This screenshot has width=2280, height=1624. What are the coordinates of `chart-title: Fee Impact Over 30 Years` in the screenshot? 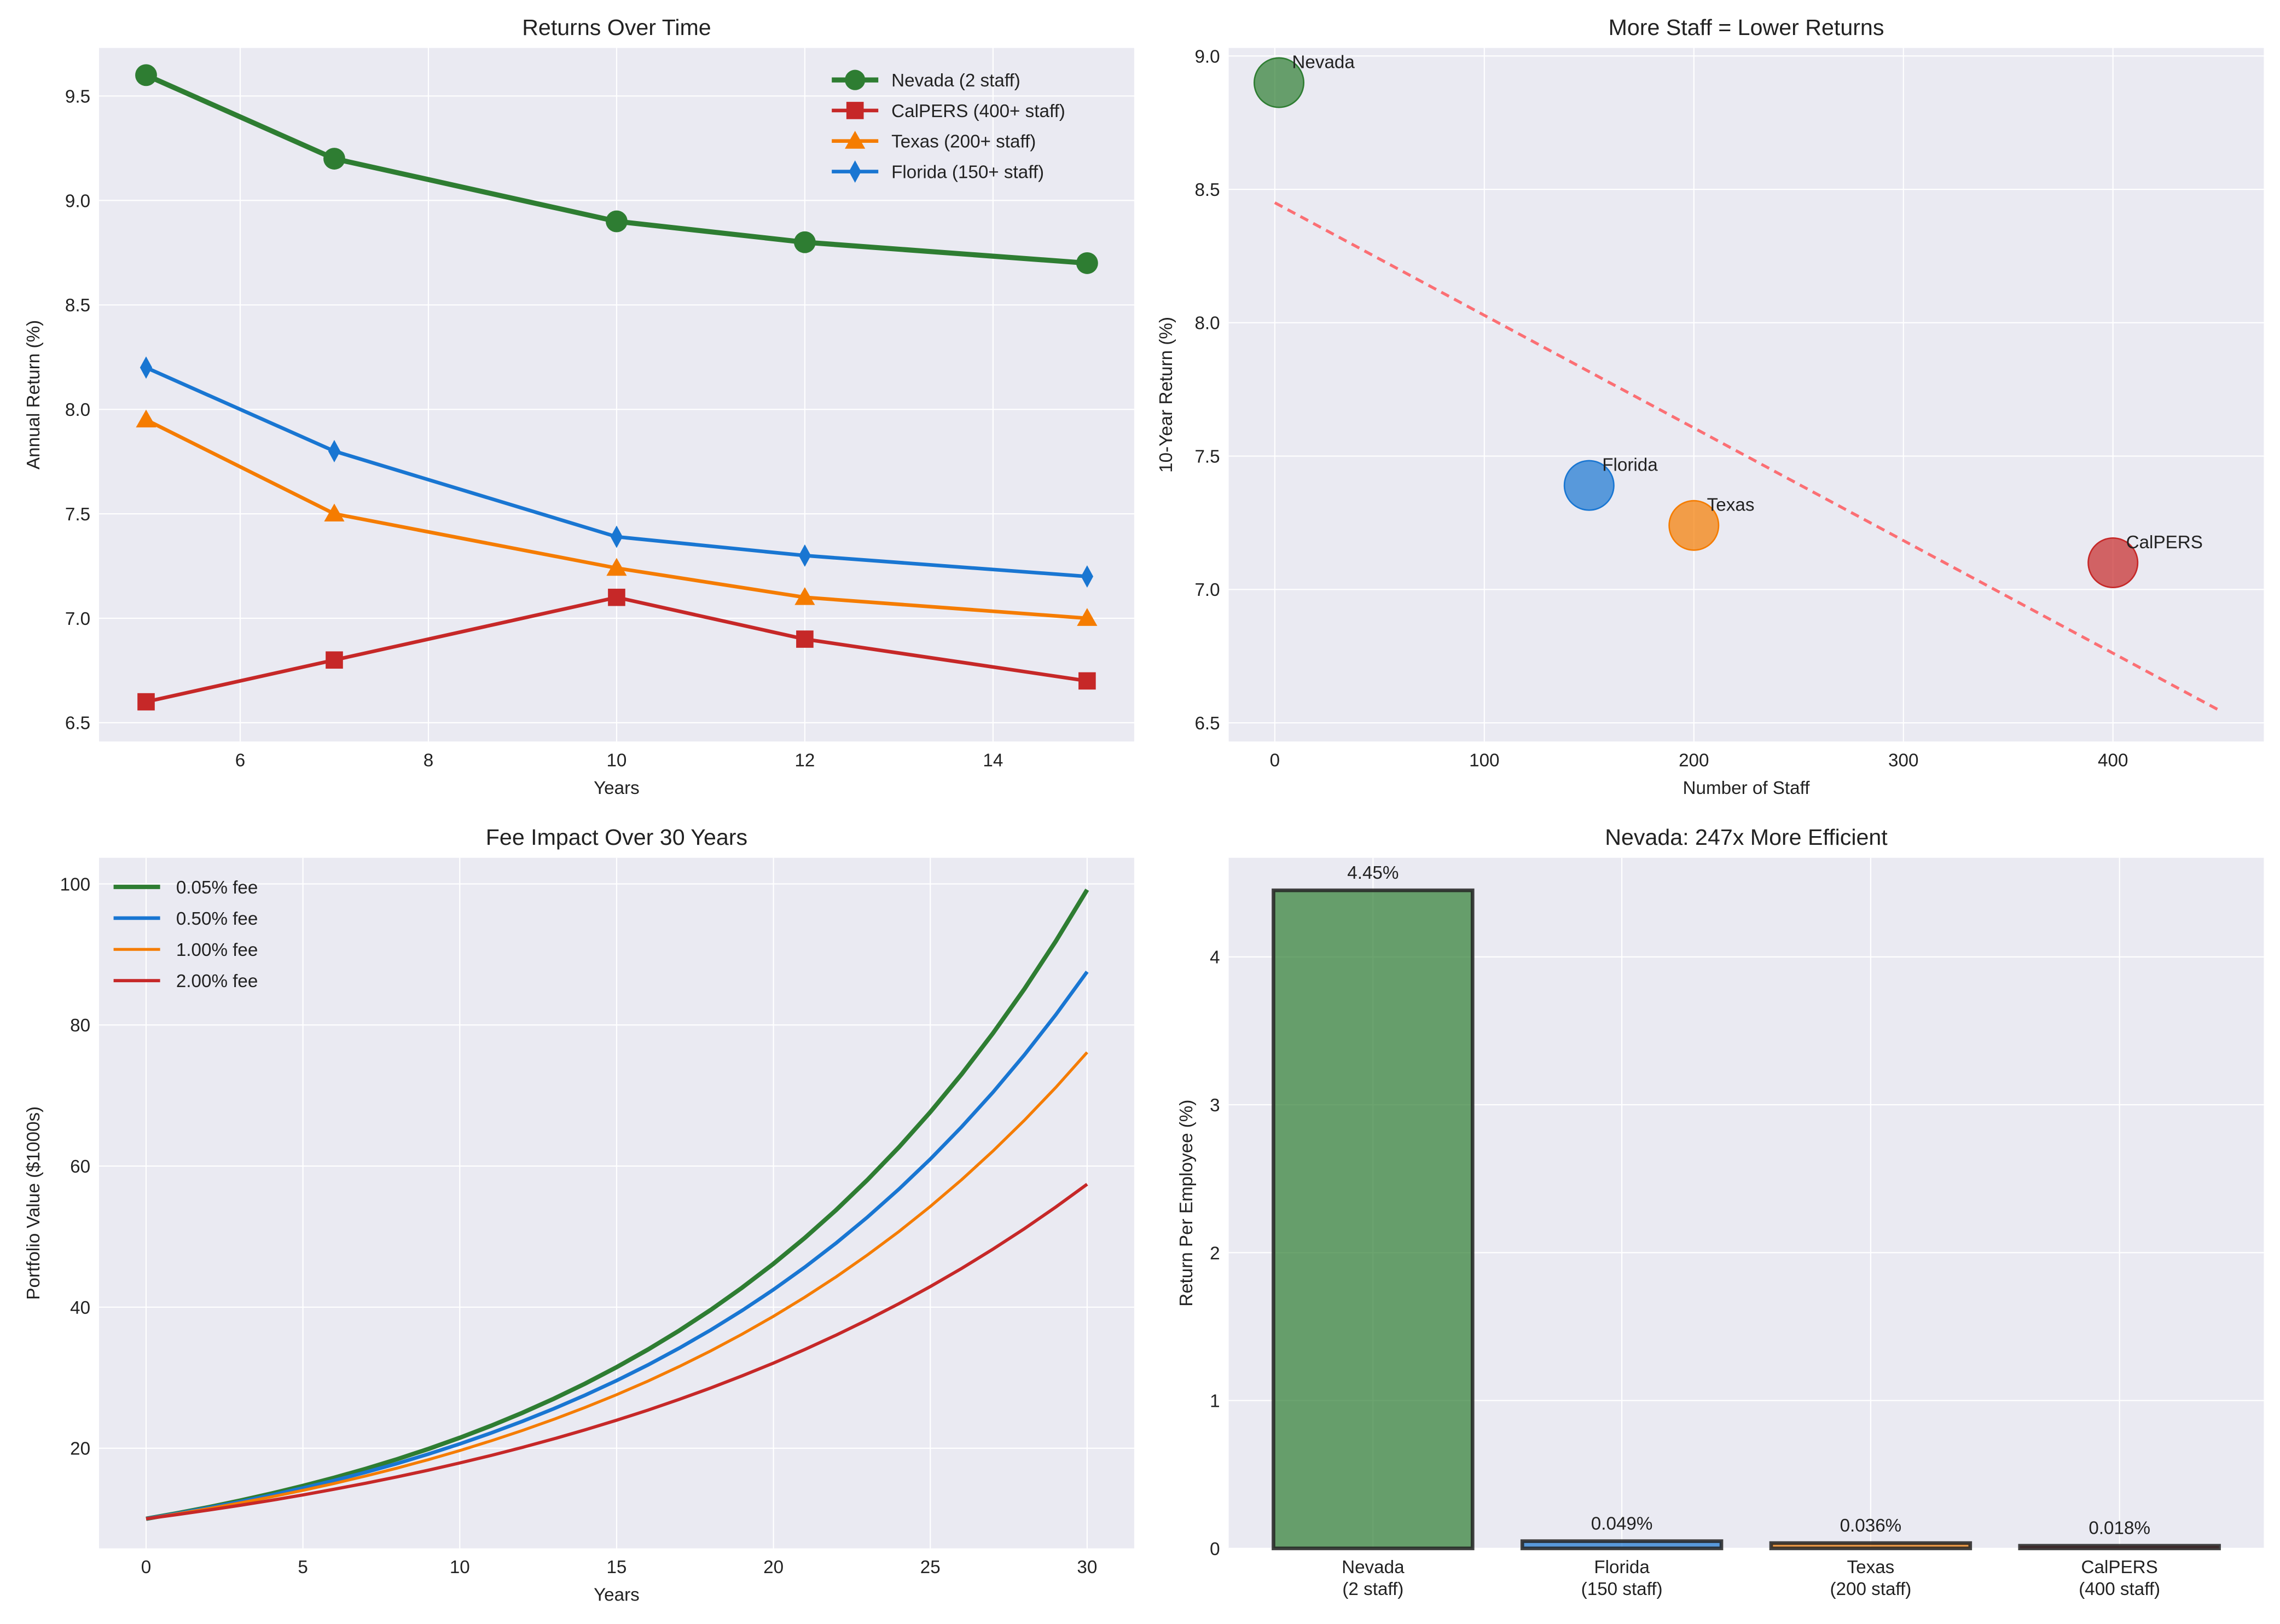 It's located at (616, 837).